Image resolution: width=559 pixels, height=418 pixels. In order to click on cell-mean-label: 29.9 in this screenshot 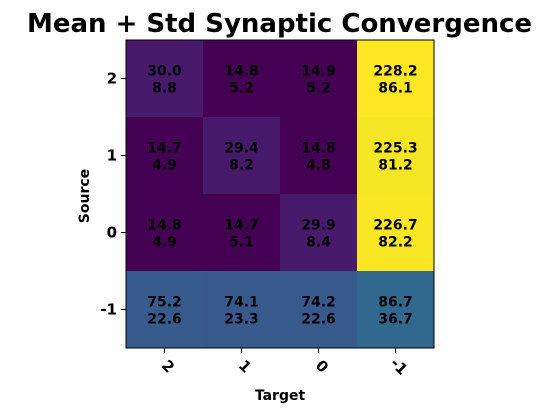, I will do `click(318, 226)`.